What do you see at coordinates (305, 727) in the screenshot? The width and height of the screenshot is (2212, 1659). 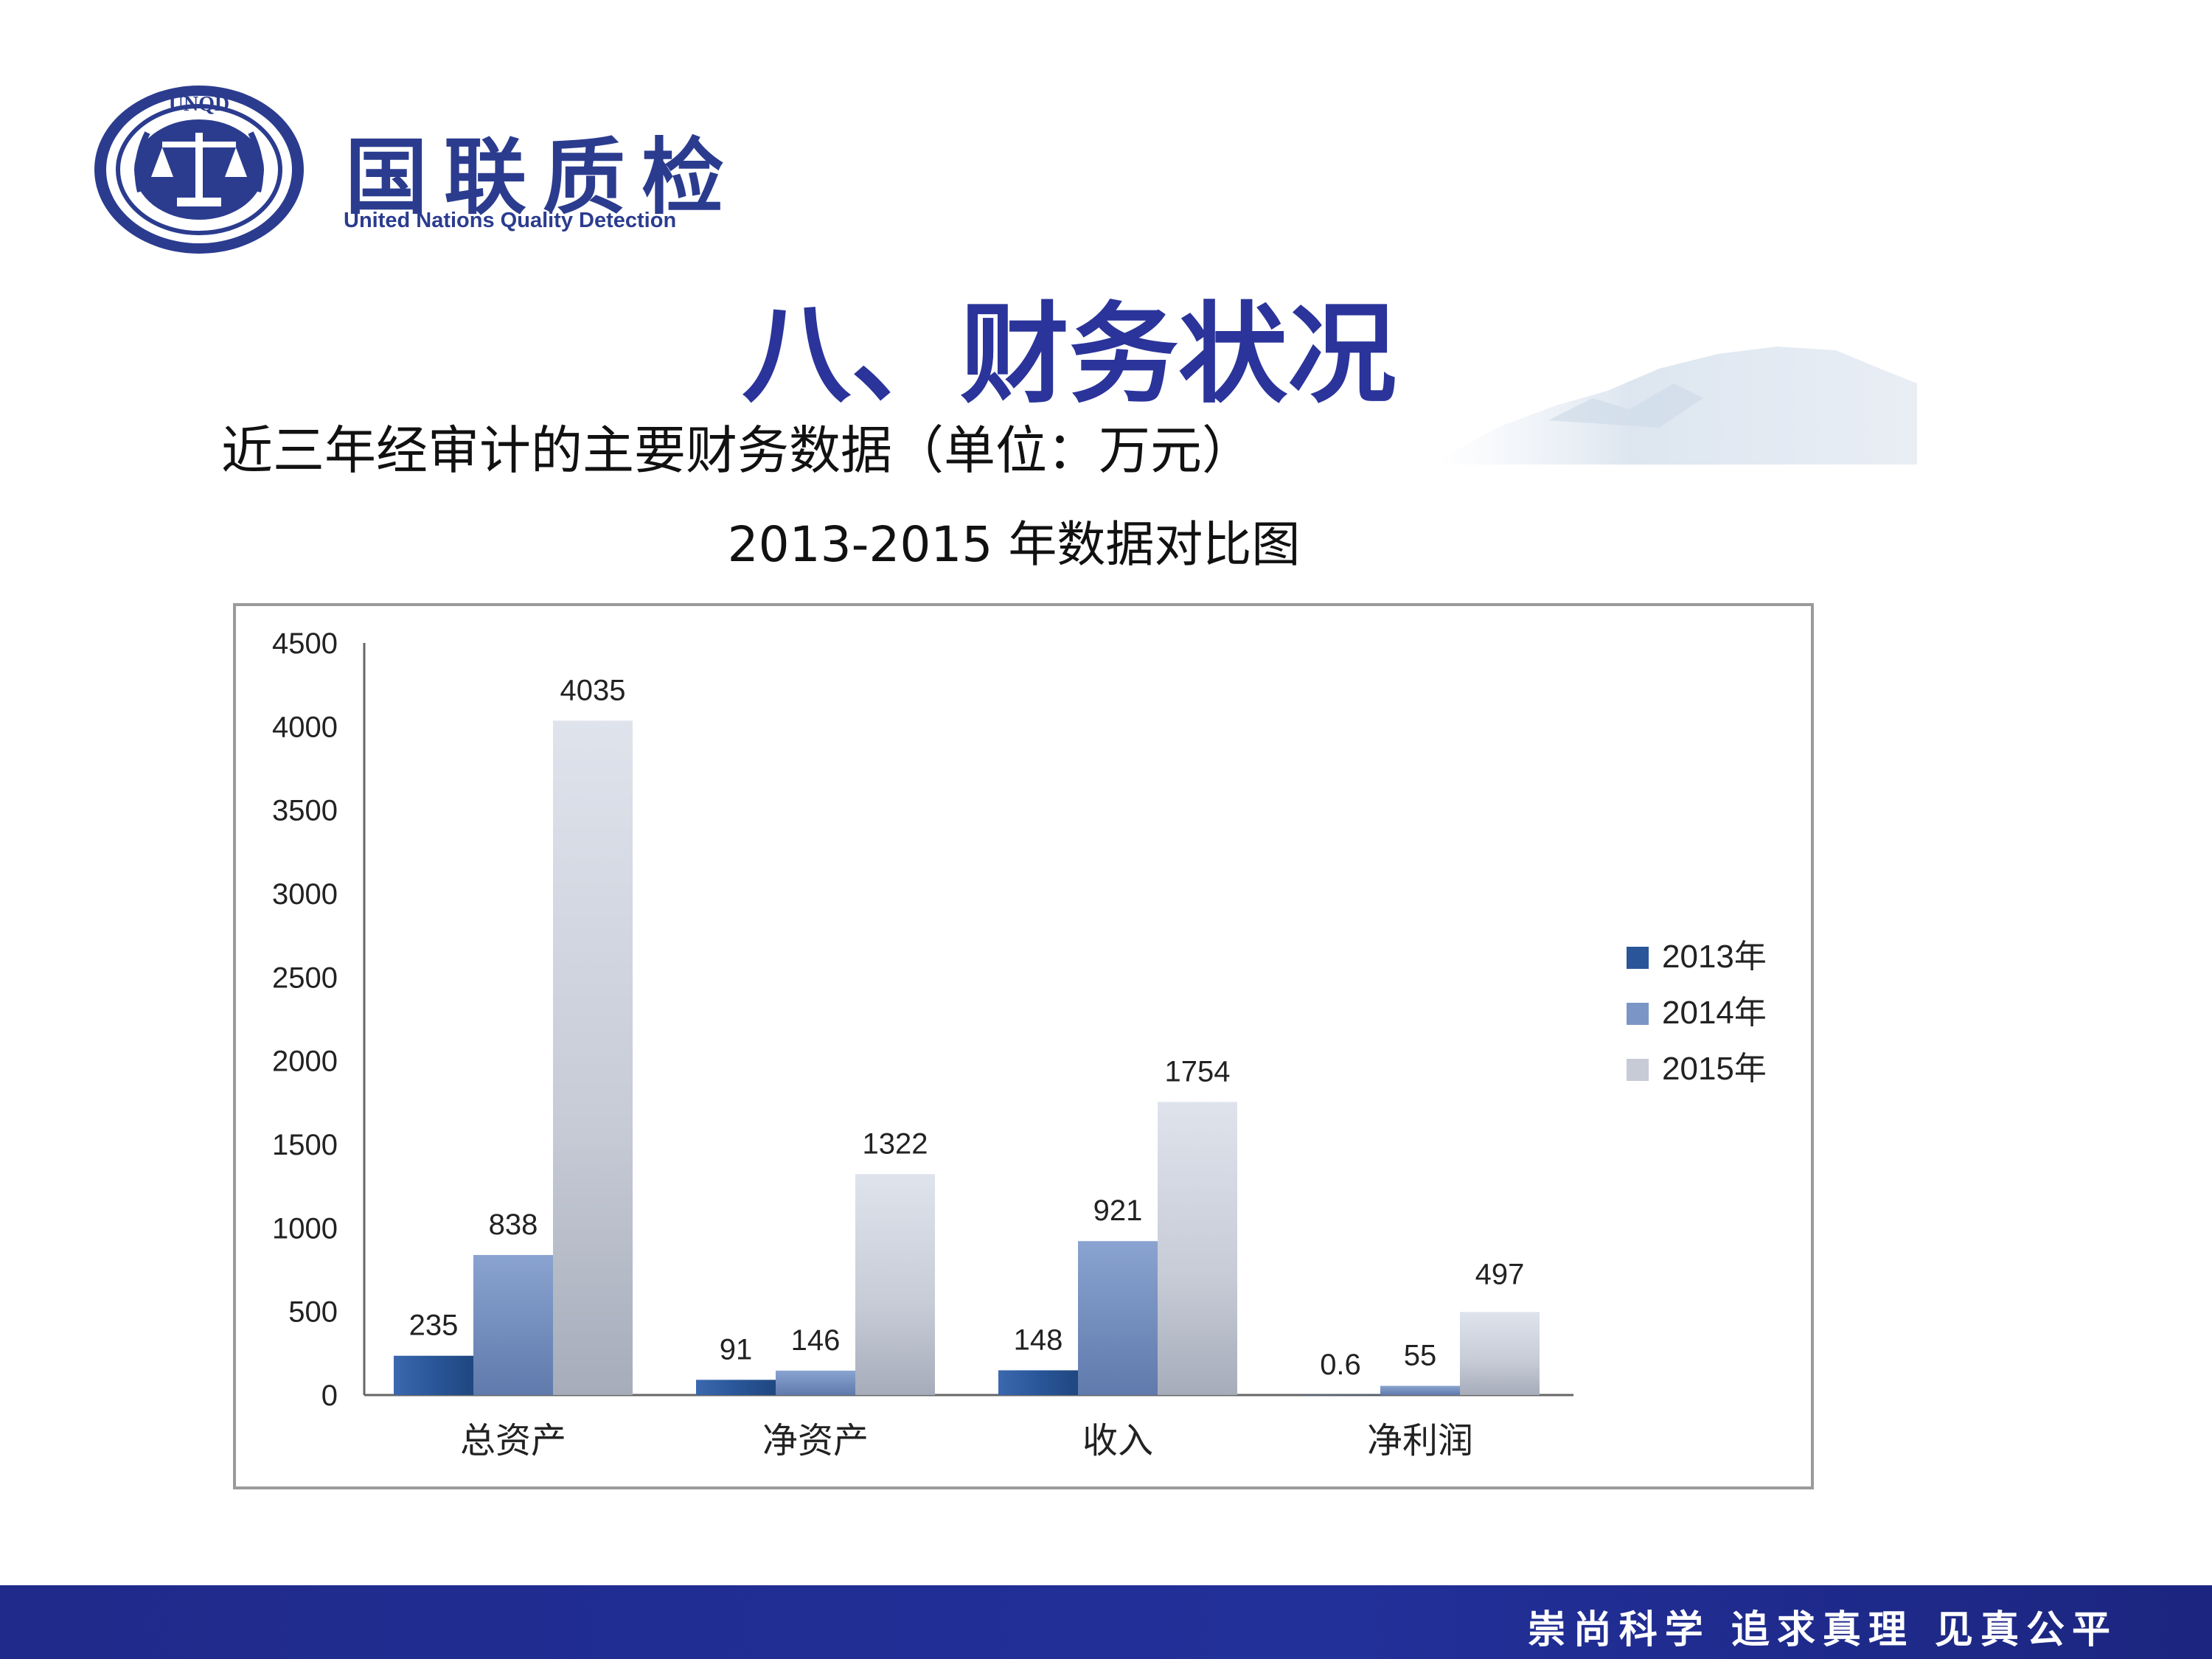 I see `y-tick-label: 4000` at bounding box center [305, 727].